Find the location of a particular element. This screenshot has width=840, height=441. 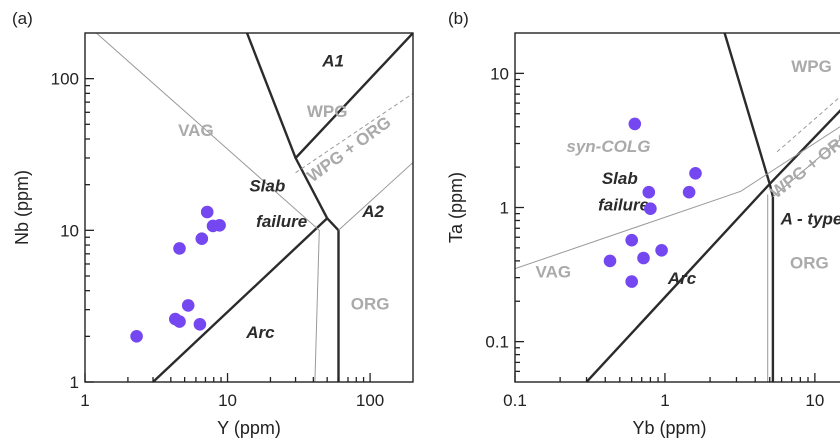

field-label: A - type is located at coordinates (810, 218).